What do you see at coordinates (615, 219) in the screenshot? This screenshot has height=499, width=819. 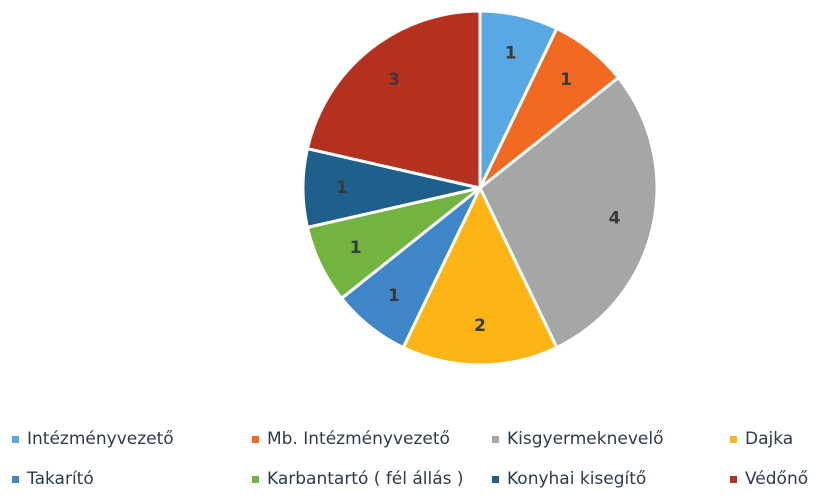 I see `data-label: 4` at bounding box center [615, 219].